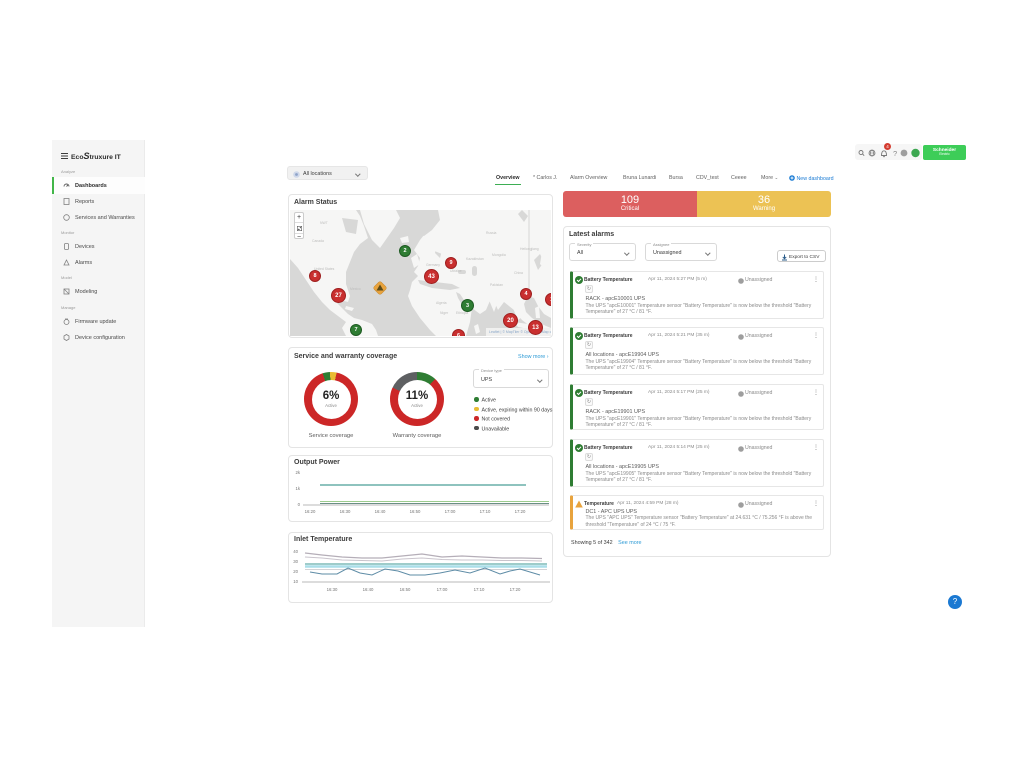 The width and height of the screenshot is (1024, 768). I want to click on svg-text: Kazakhstan, so click(475, 259).